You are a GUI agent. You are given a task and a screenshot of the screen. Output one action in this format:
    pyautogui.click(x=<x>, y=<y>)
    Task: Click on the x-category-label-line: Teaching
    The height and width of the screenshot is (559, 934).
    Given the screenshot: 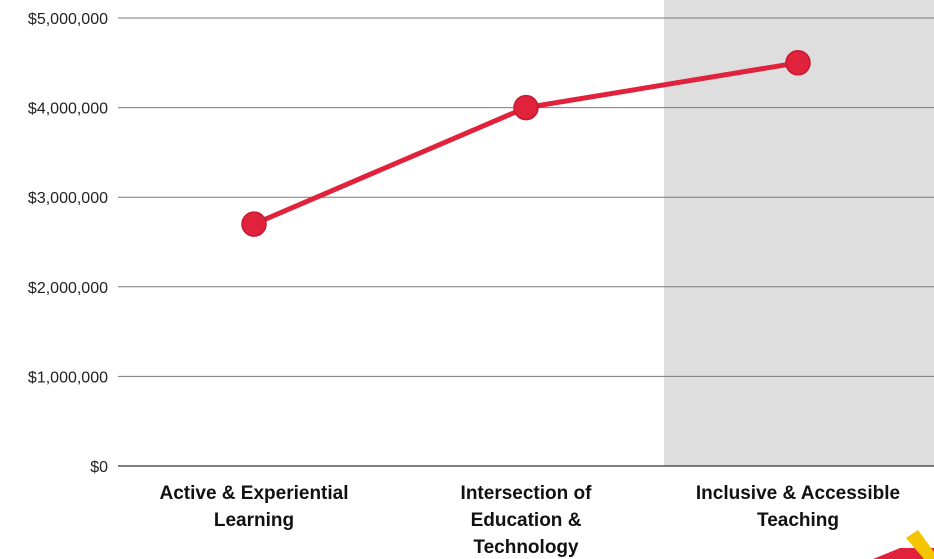 What is the action you would take?
    pyautogui.click(x=798, y=520)
    